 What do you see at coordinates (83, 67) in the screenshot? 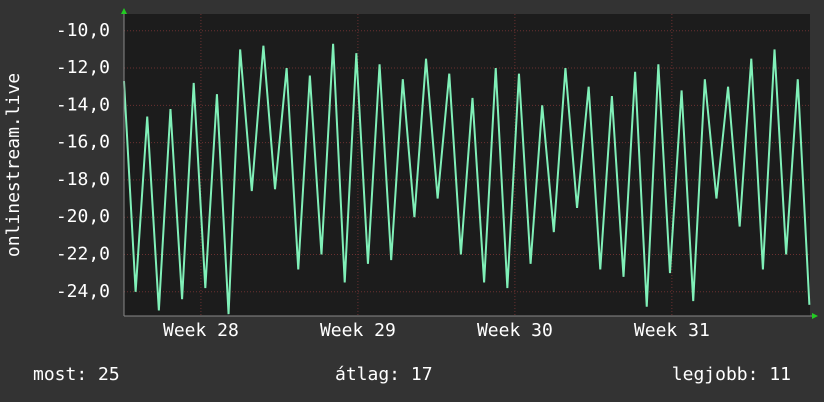
I see `y-tick-label: -12,0` at bounding box center [83, 67].